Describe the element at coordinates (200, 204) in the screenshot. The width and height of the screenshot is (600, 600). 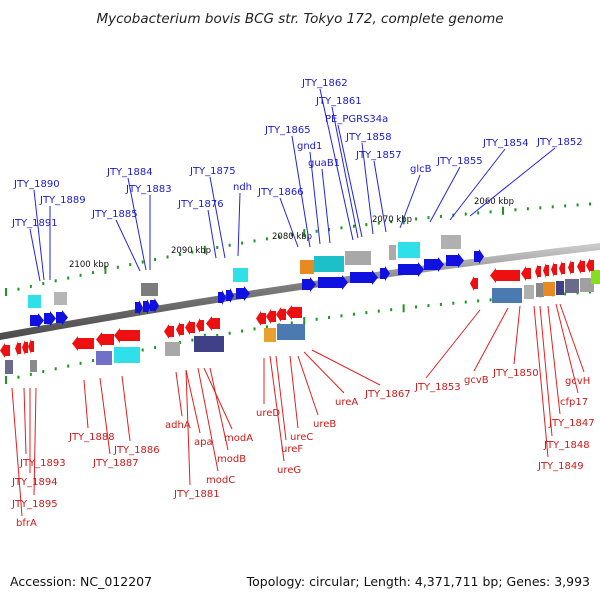
I see `gene-label: JTY_1876` at that location.